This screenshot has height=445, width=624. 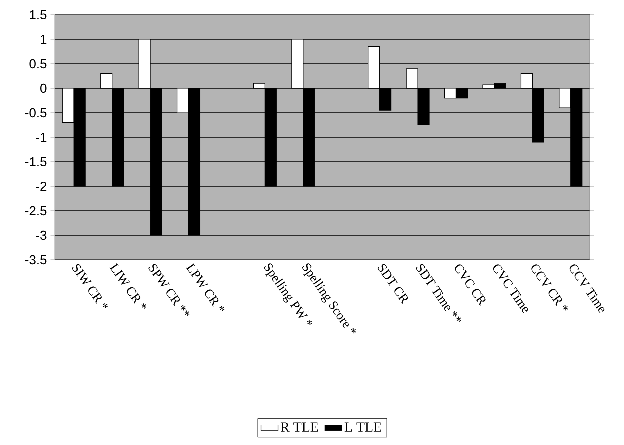 What do you see at coordinates (393, 284) in the screenshot?
I see `x-tick-label: SDT CR` at bounding box center [393, 284].